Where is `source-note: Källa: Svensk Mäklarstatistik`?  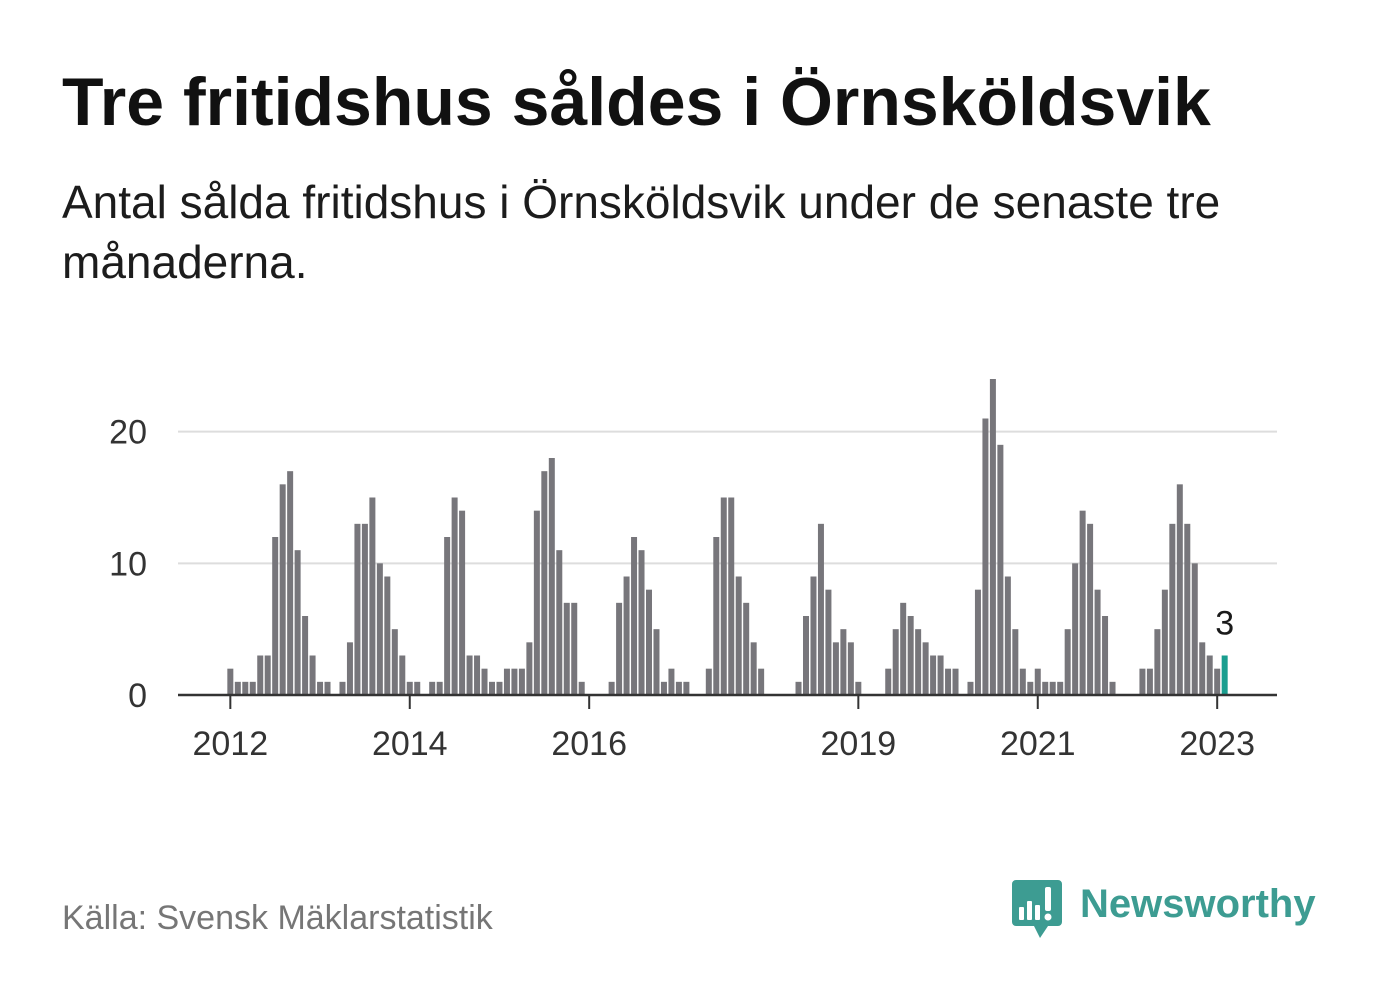
source-note: Källa: Svensk Mäklarstatistik is located at coordinates (277, 918).